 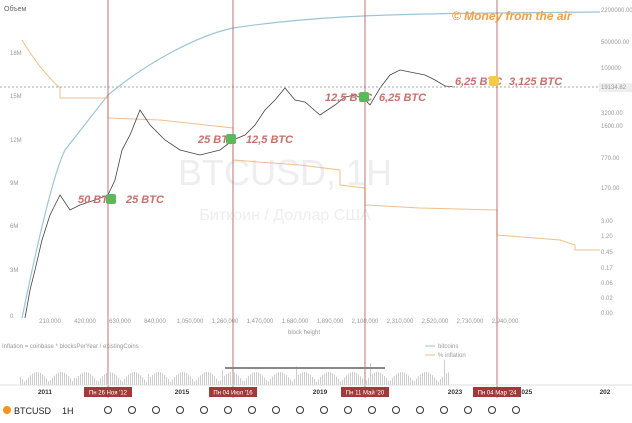 I want to click on block-tick-label: 1,260,000, so click(x=225, y=322).